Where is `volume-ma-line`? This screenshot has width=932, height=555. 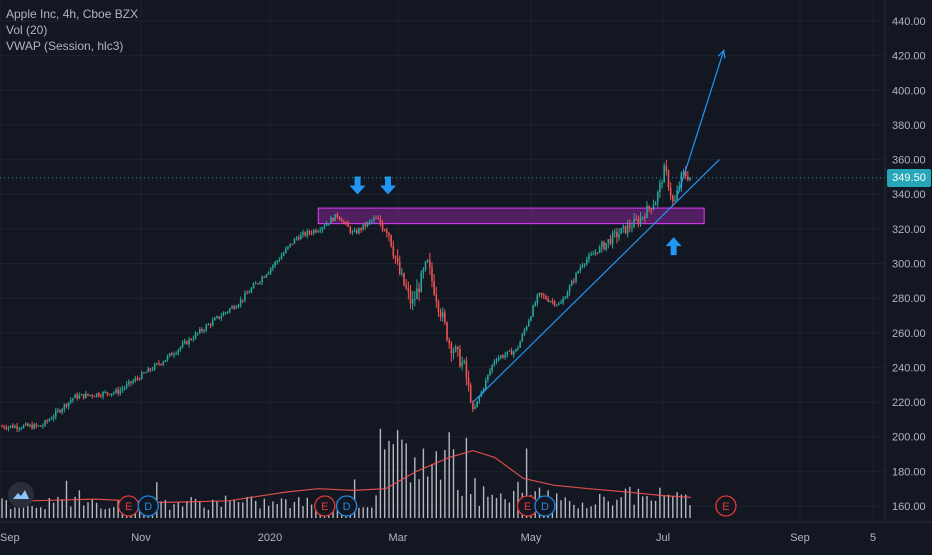 volume-ma-line is located at coordinates (361, 476).